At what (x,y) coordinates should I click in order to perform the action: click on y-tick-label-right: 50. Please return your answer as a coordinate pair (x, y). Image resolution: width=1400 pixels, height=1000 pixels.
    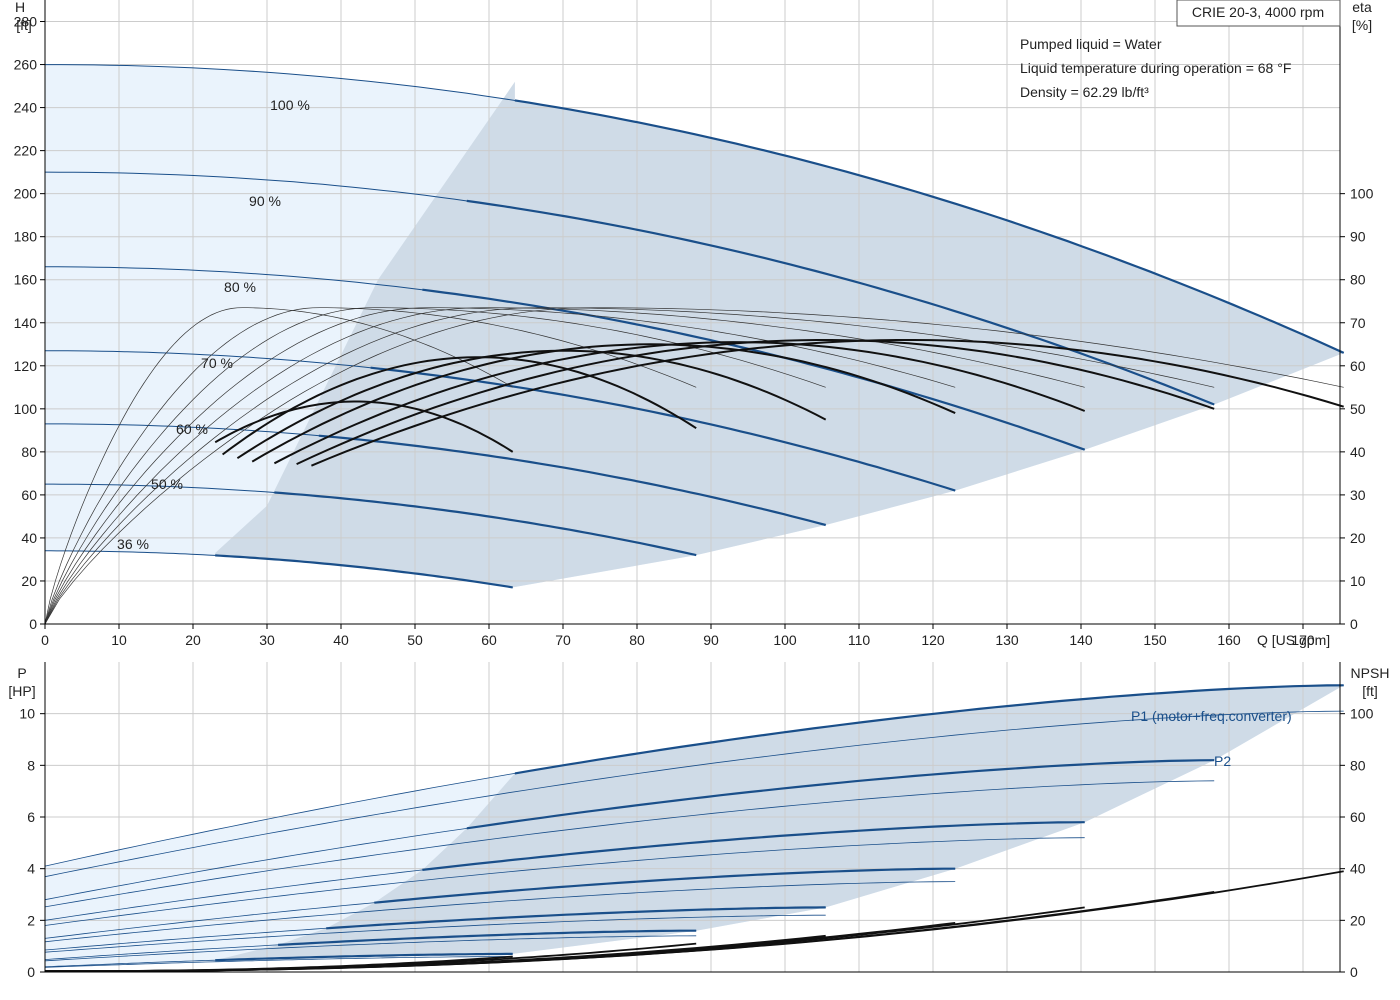
    Looking at the image, I should click on (1358, 409).